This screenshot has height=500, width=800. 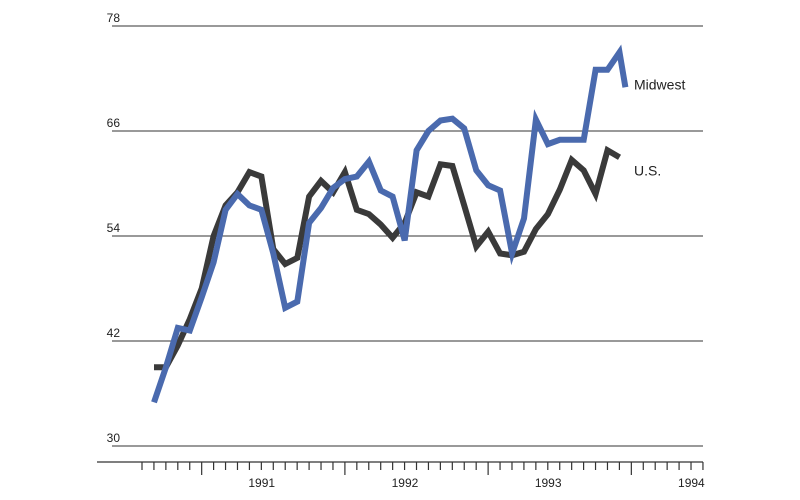 I want to click on y-tick-label: 42, so click(x=114, y=333).